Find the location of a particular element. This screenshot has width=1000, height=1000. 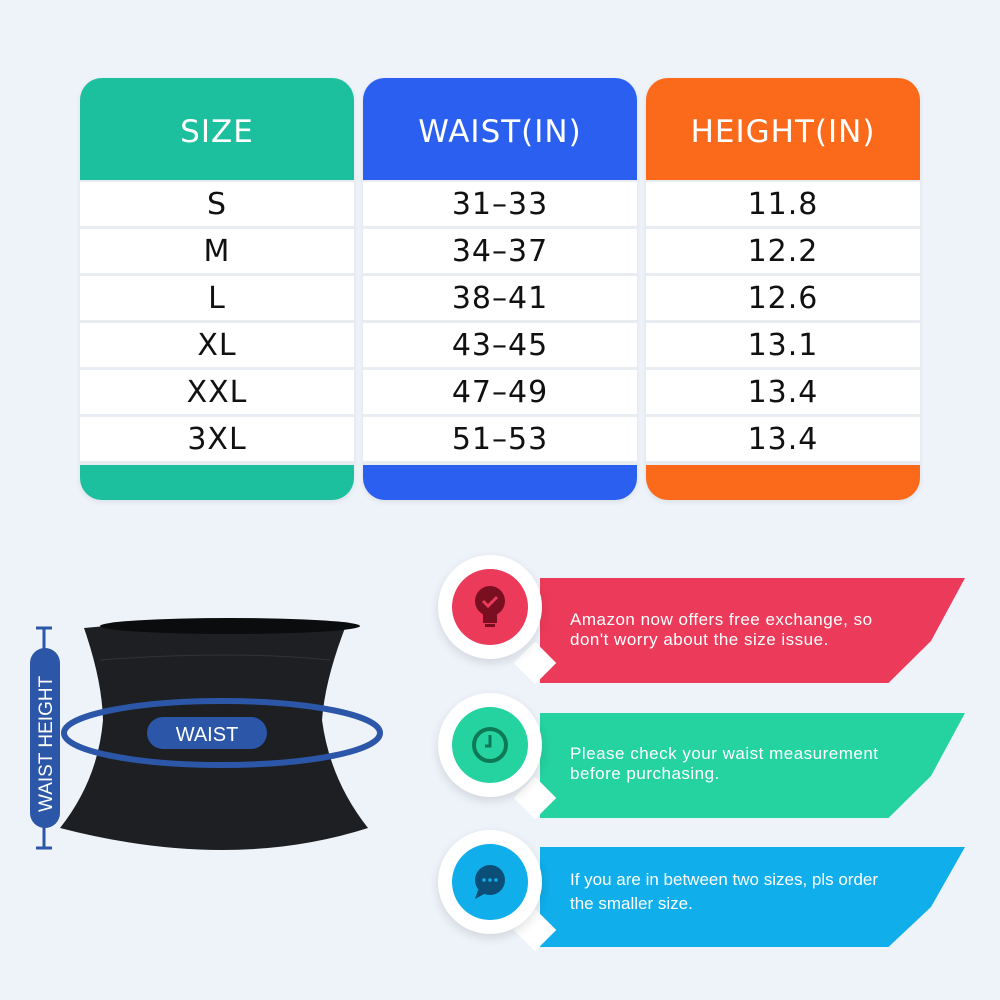

waist-trainer-diagram: WAIST HEIGHT WAIST is located at coordinates (206, 734).